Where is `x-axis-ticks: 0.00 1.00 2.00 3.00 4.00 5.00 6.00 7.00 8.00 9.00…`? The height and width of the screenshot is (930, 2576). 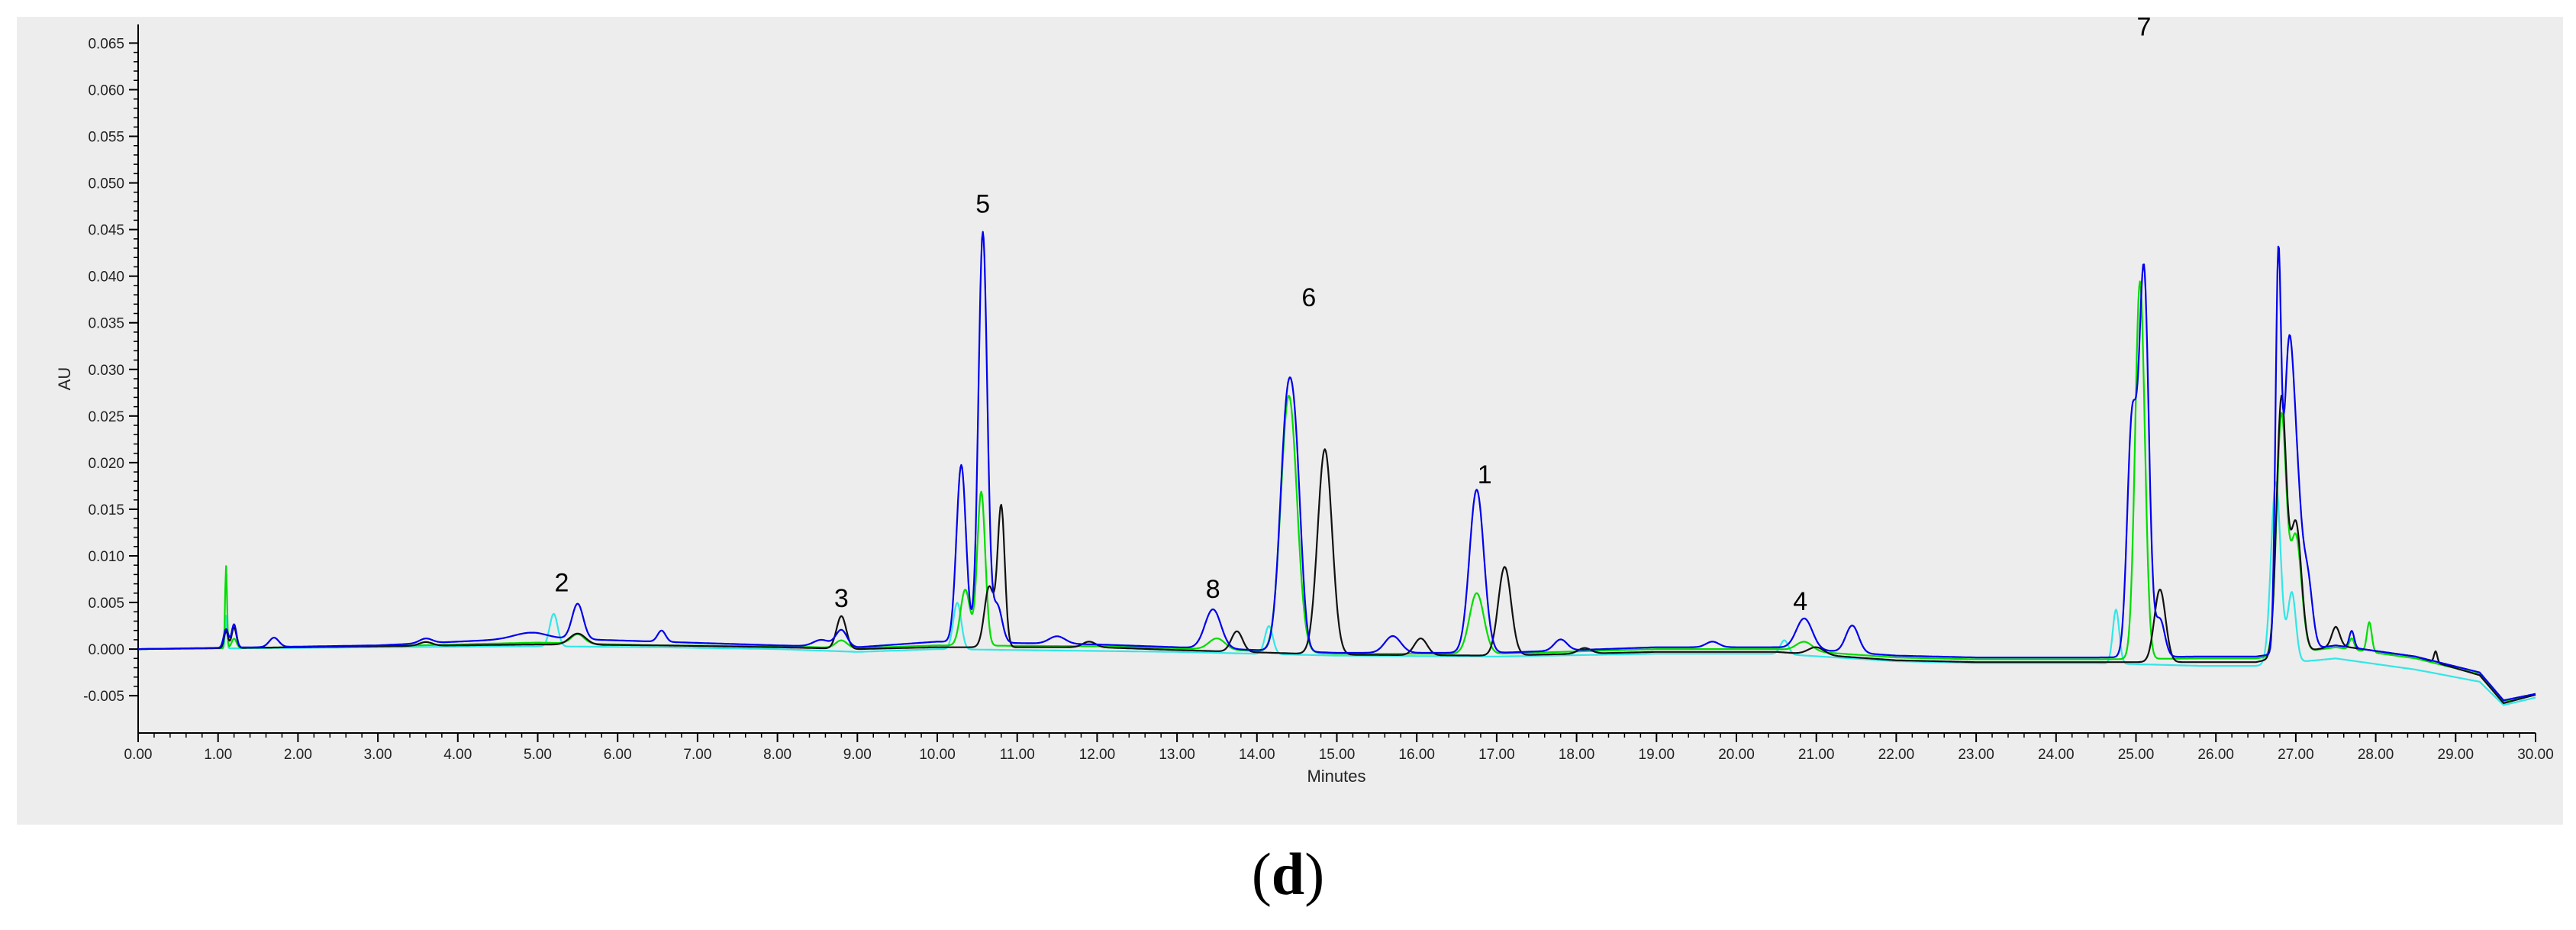 x-axis-ticks: 0.00 1.00 2.00 3.00 4.00 5.00 6.00 7.00 8.00 9.00… is located at coordinates (1339, 748).